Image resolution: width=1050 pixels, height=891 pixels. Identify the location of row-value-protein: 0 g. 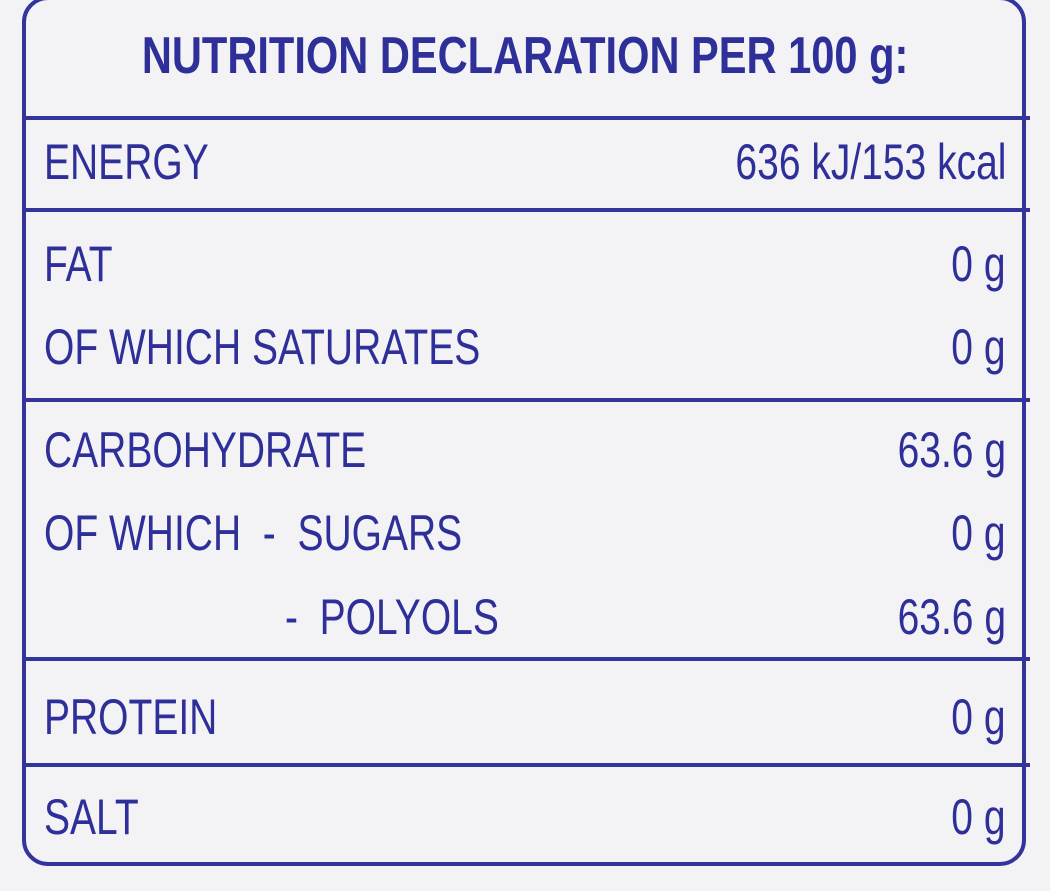
(978, 717).